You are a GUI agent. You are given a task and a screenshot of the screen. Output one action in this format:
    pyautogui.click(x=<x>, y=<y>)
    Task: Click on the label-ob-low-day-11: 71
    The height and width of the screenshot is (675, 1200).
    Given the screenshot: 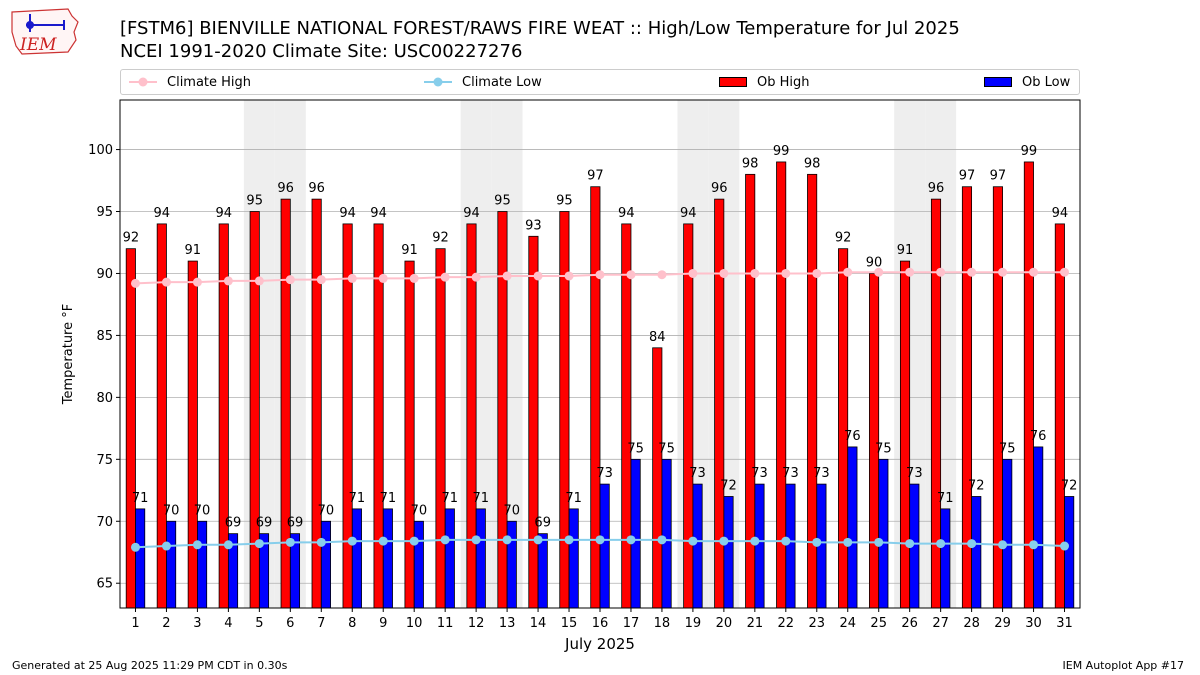 What is the action you would take?
    pyautogui.click(x=450, y=498)
    